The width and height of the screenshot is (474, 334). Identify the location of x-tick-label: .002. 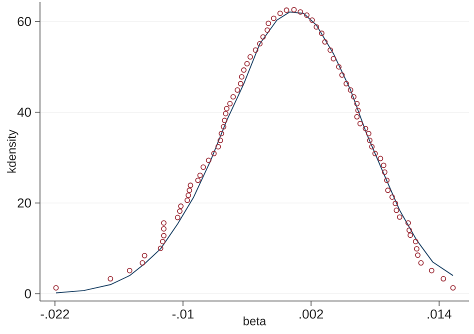
(312, 314).